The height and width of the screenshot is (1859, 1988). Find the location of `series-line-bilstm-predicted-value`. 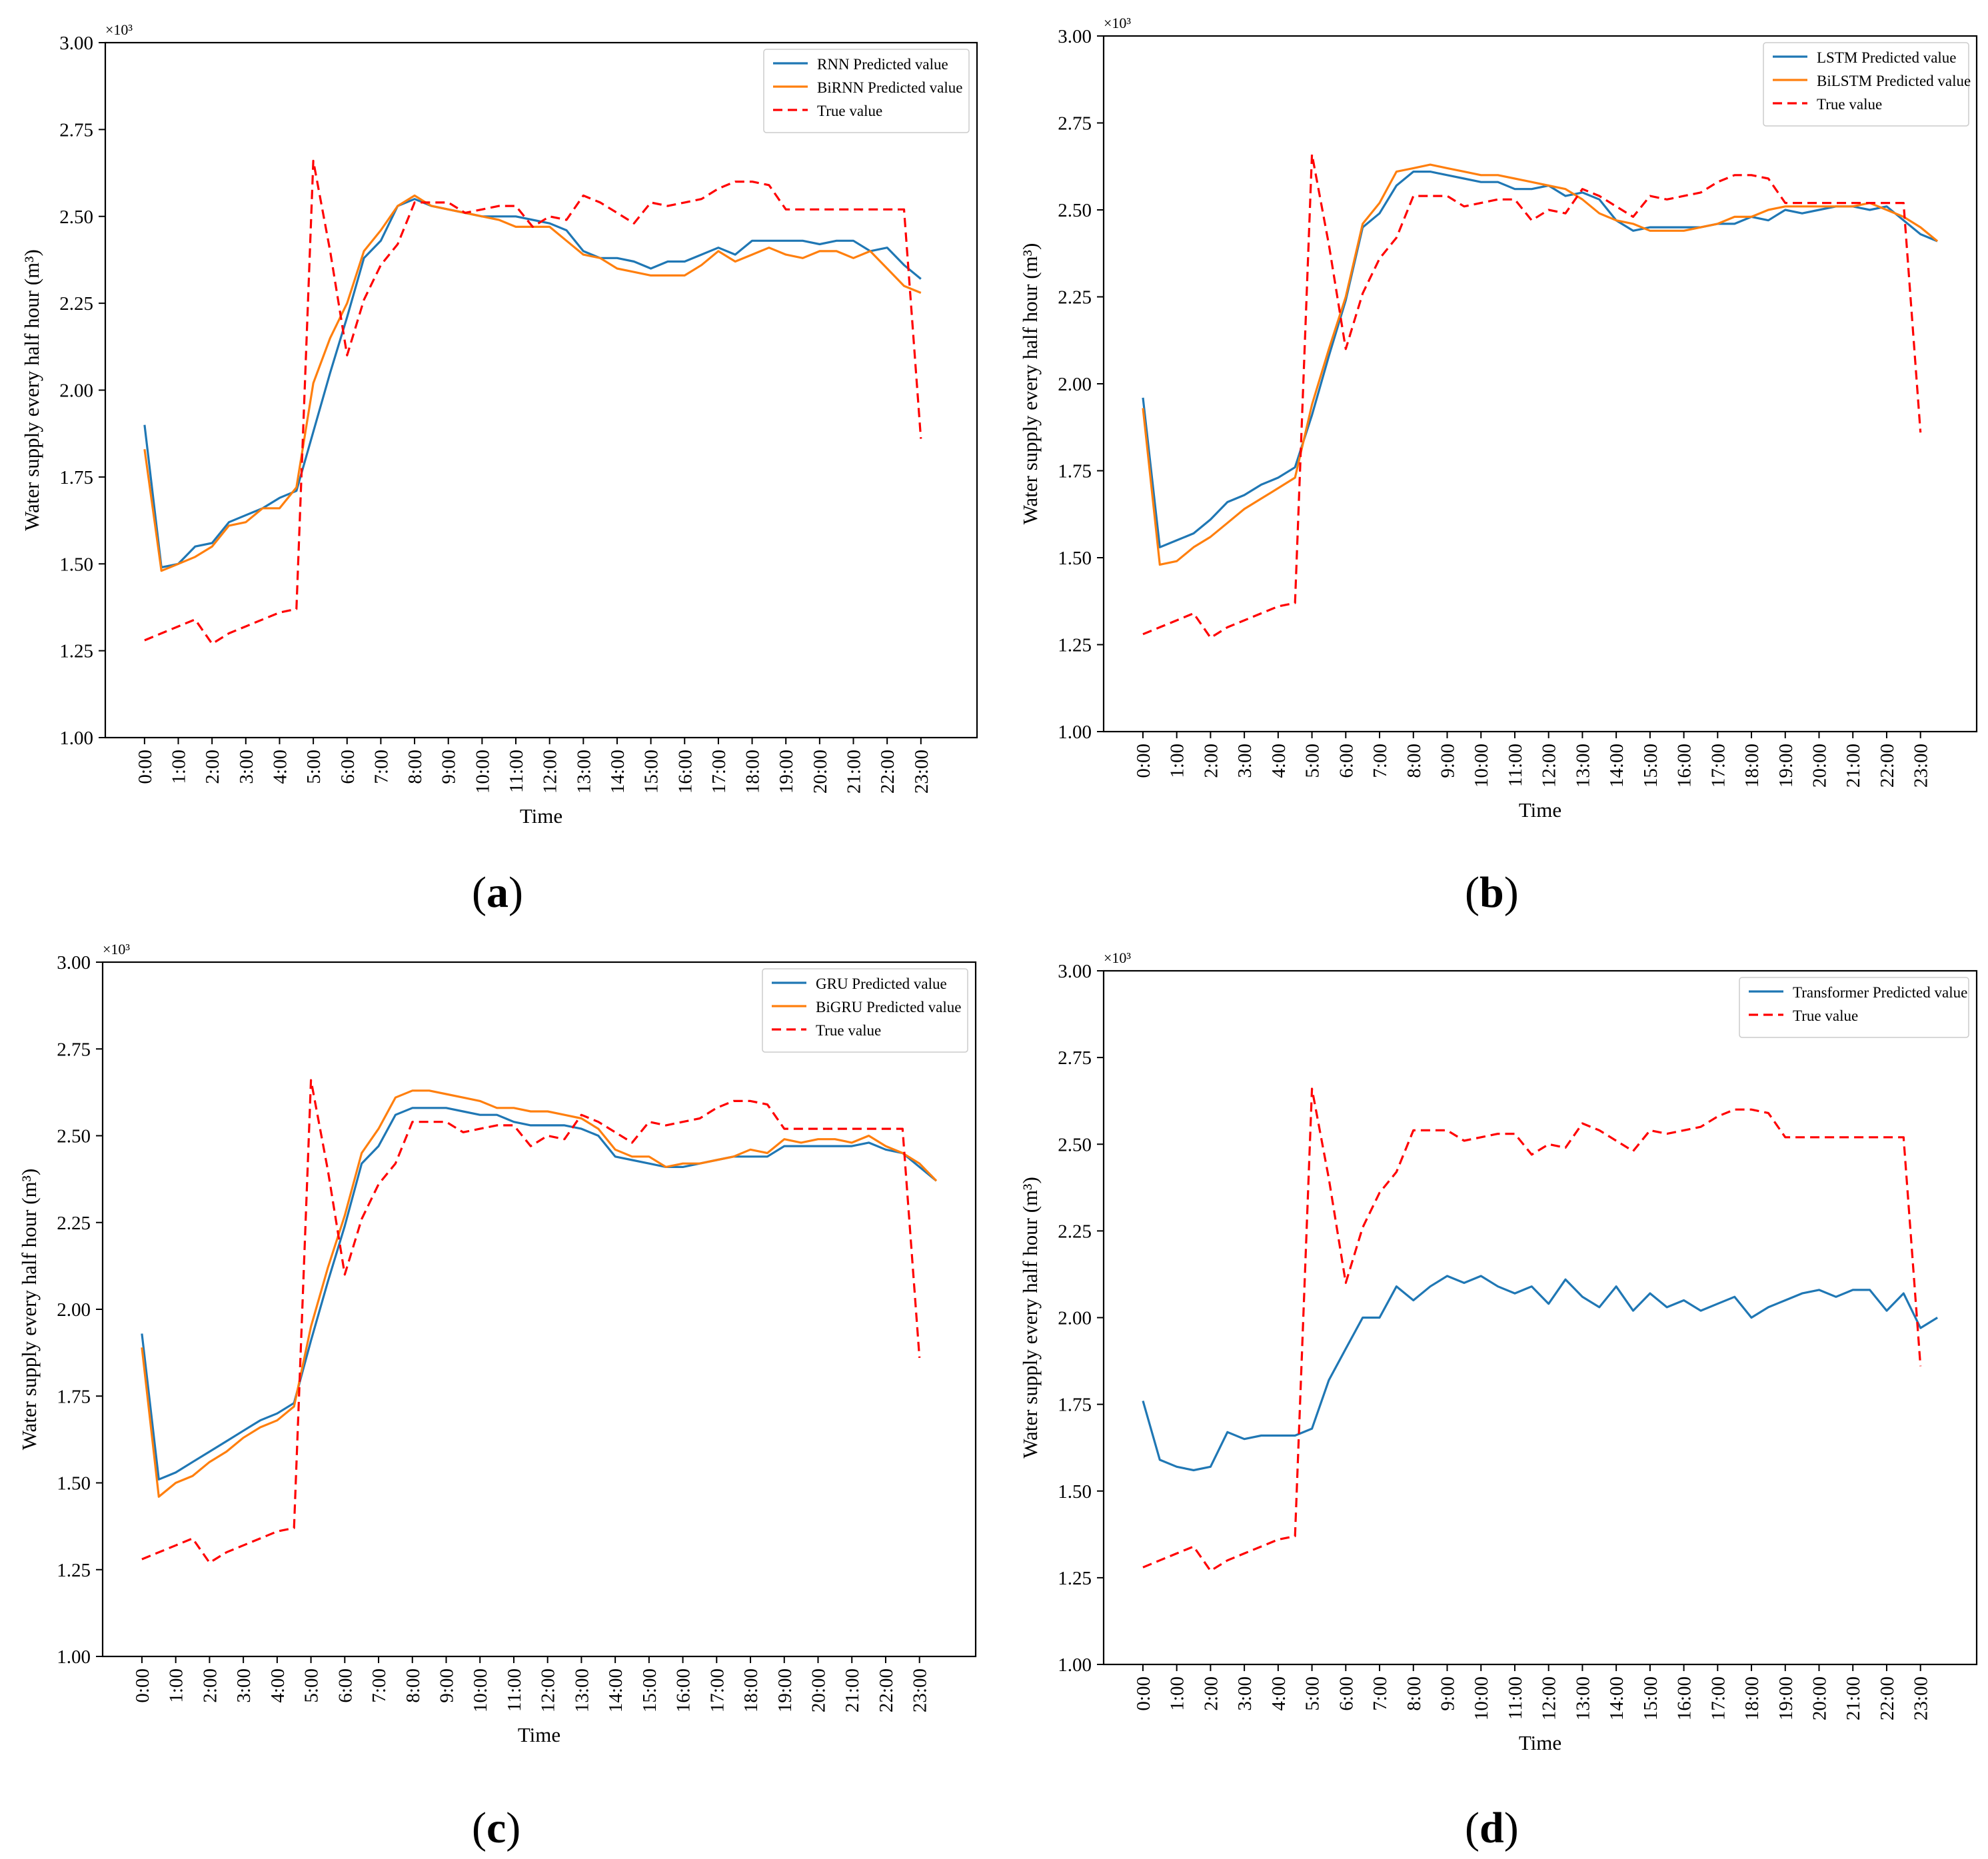

series-line-bilstm-predicted-value is located at coordinates (1540, 364).